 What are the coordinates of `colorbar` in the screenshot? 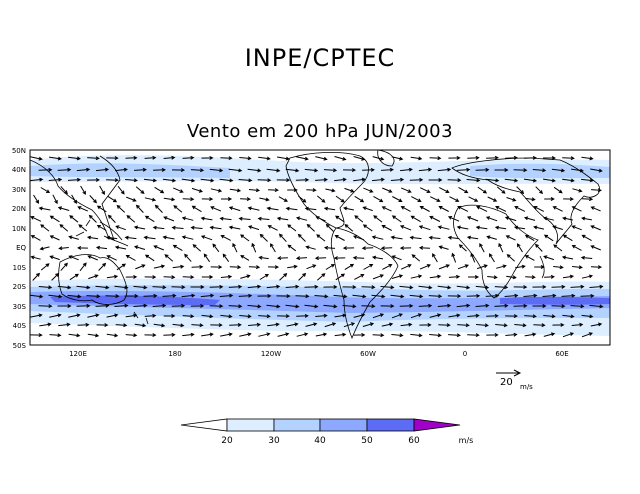 It's located at (320, 425).